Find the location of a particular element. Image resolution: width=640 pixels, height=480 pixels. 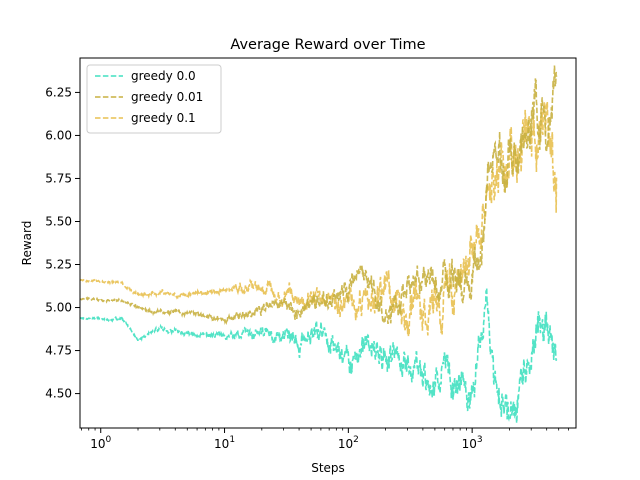

legend: greedy 0.0 greedy 0.01 greedy 0.1 is located at coordinates (154, 99).